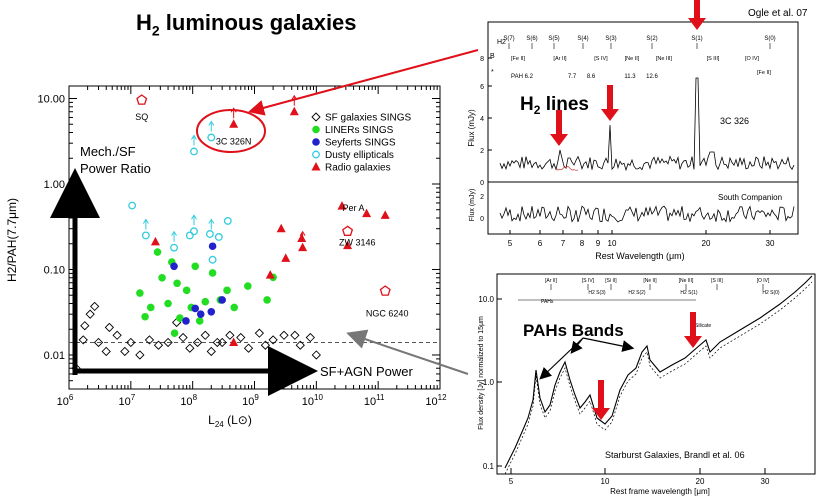 Image resolution: width=830 pixels, height=498 pixels. I want to click on brandl-line-id: [Ar II], so click(551, 281).